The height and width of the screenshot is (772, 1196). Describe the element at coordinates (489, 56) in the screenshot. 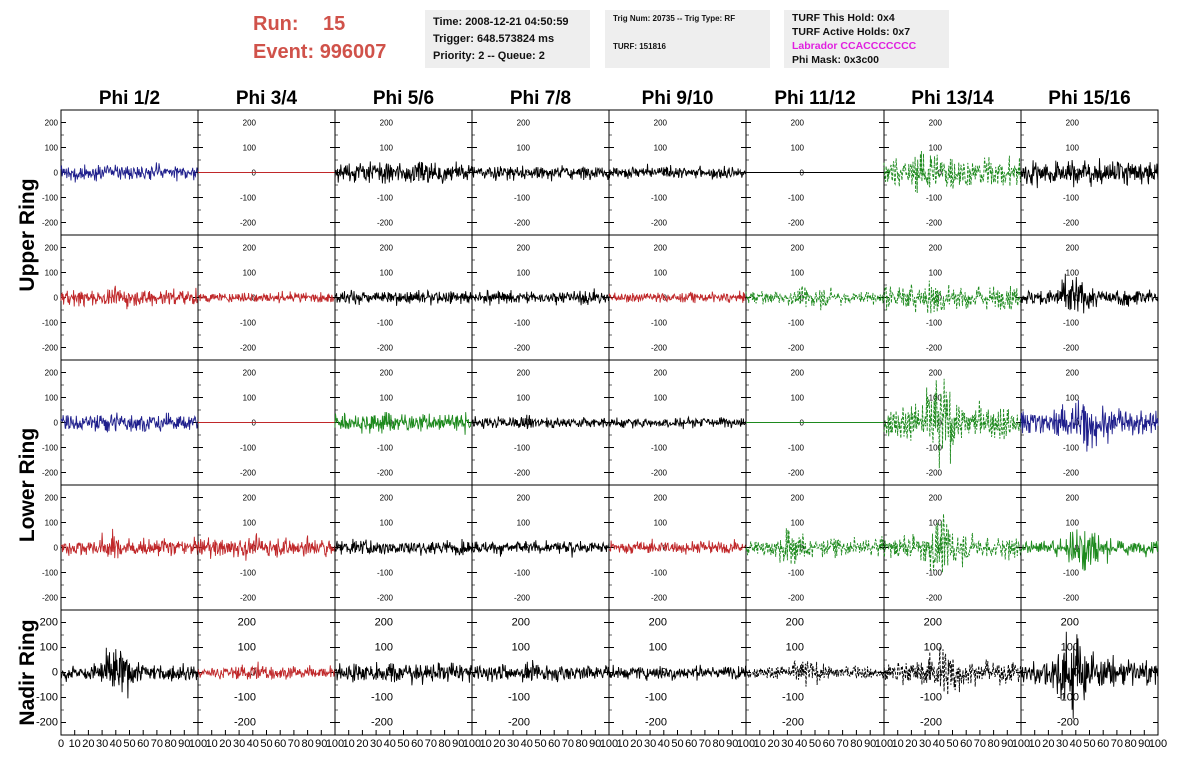

I see `priority-text: Priority: 2 -- Queue: 2` at that location.